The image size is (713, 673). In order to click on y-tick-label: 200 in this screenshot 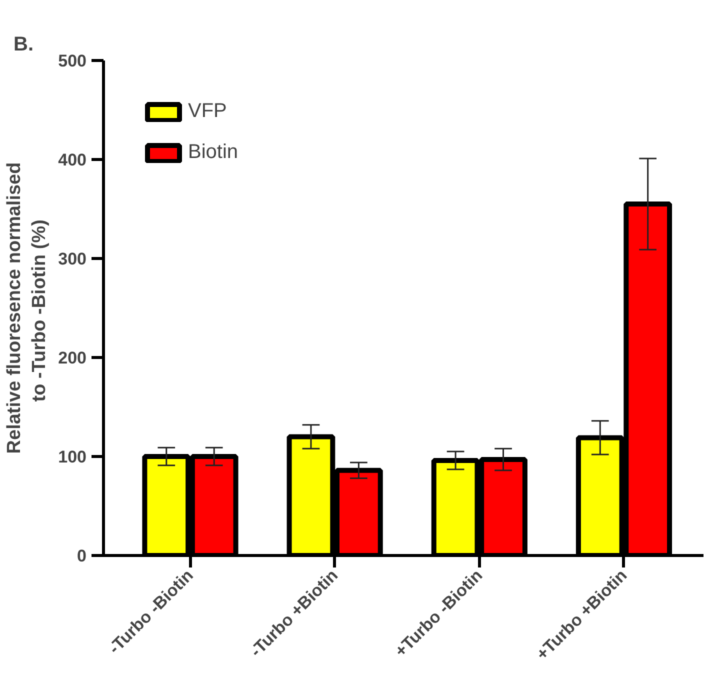, I will do `click(72, 358)`.